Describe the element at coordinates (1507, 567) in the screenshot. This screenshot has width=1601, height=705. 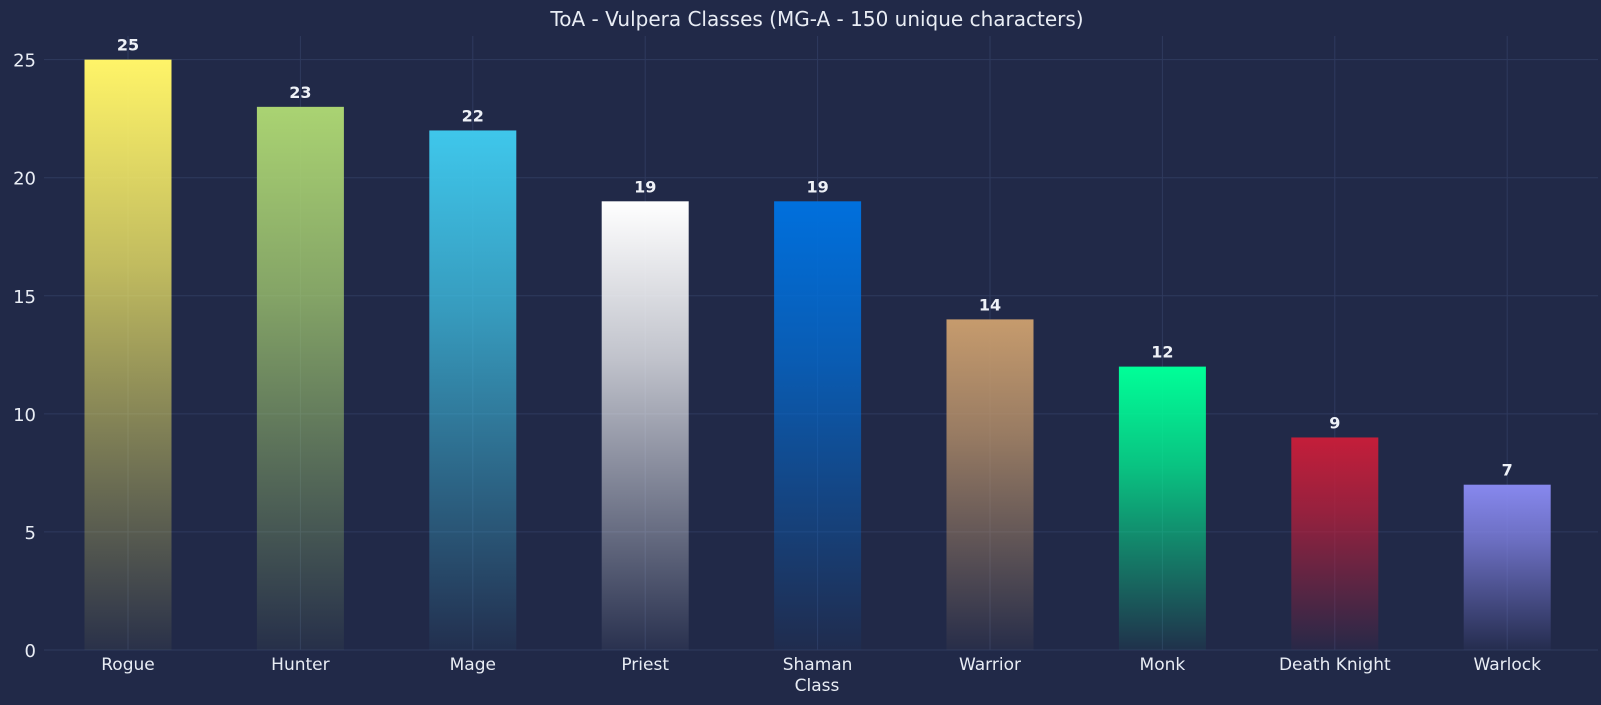
I see `bar-warlock` at that location.